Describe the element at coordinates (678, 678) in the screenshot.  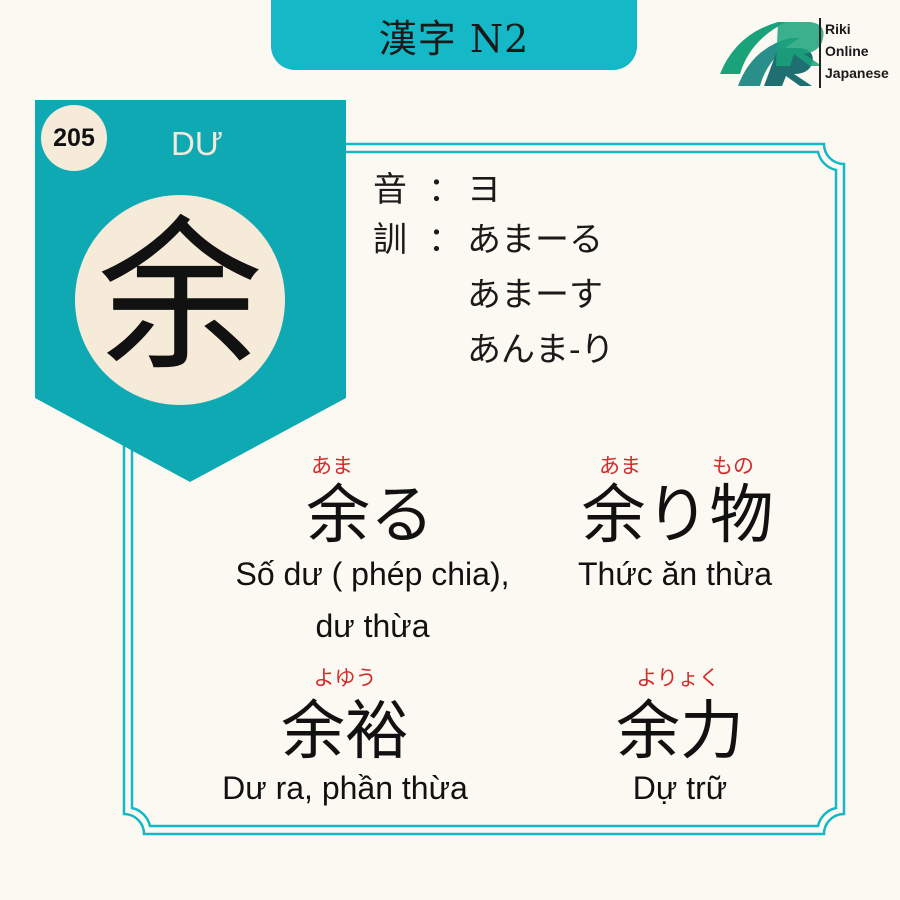
I see `vocab-4-furigana: よりょく` at that location.